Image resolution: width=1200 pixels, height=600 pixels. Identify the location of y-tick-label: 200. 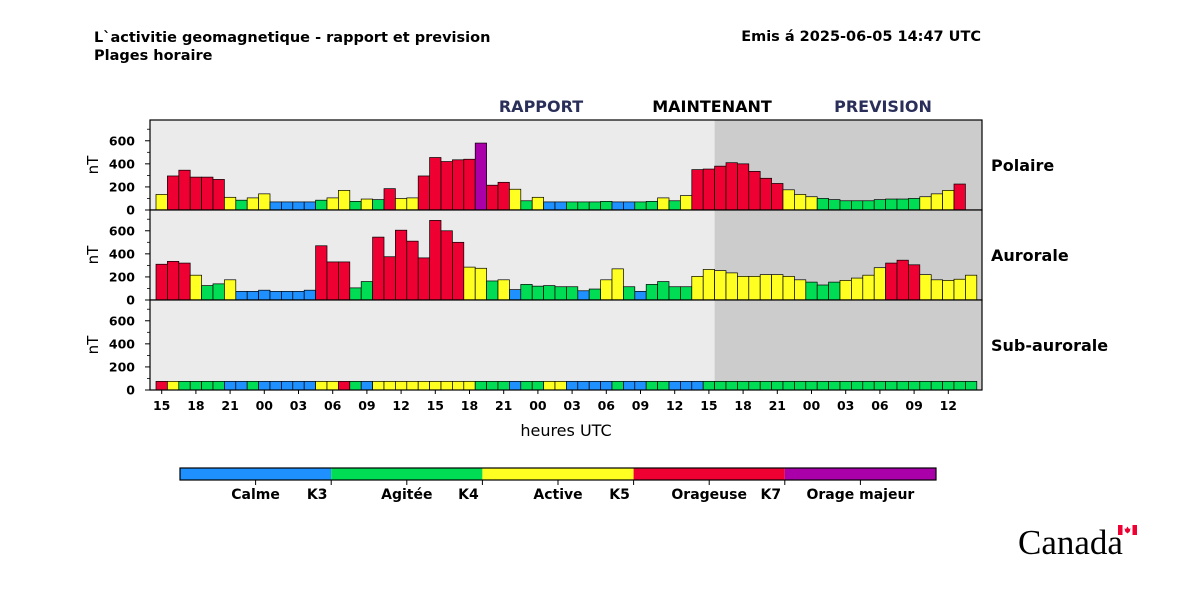
(122, 366).